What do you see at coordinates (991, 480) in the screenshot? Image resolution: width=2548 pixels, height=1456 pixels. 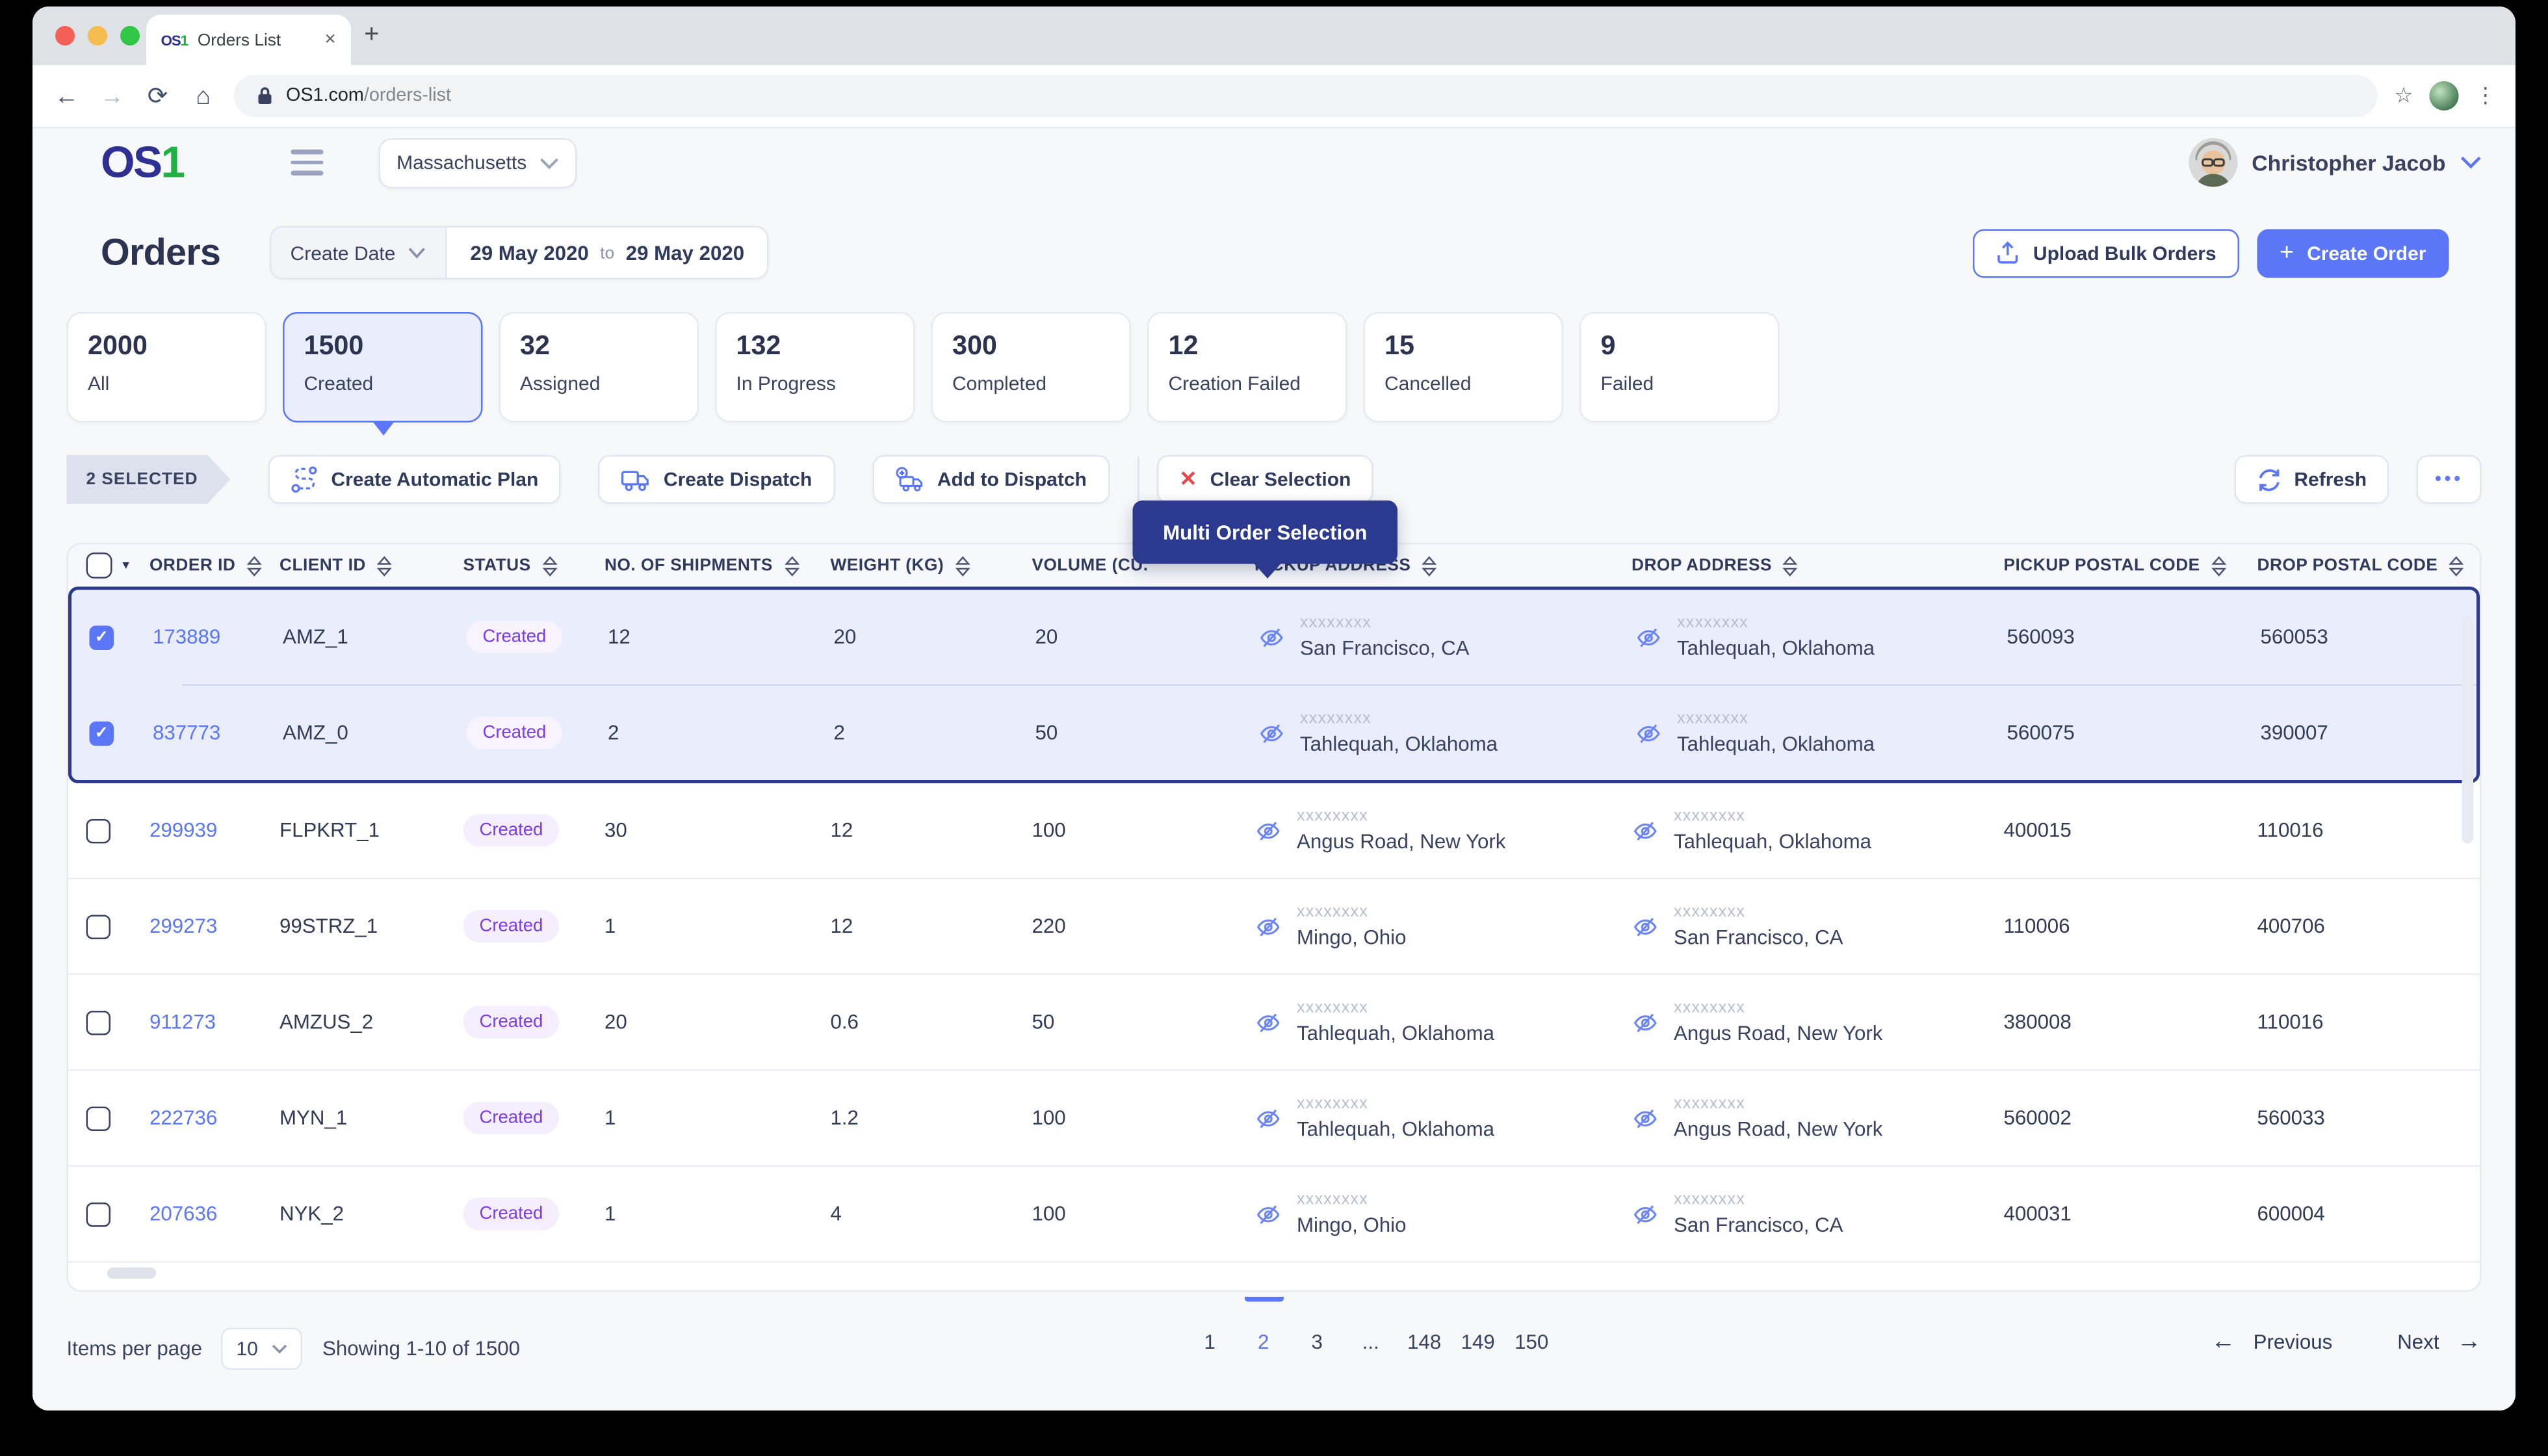 I see `add-to-dispatch-button: Add to Dispatch` at bounding box center [991, 480].